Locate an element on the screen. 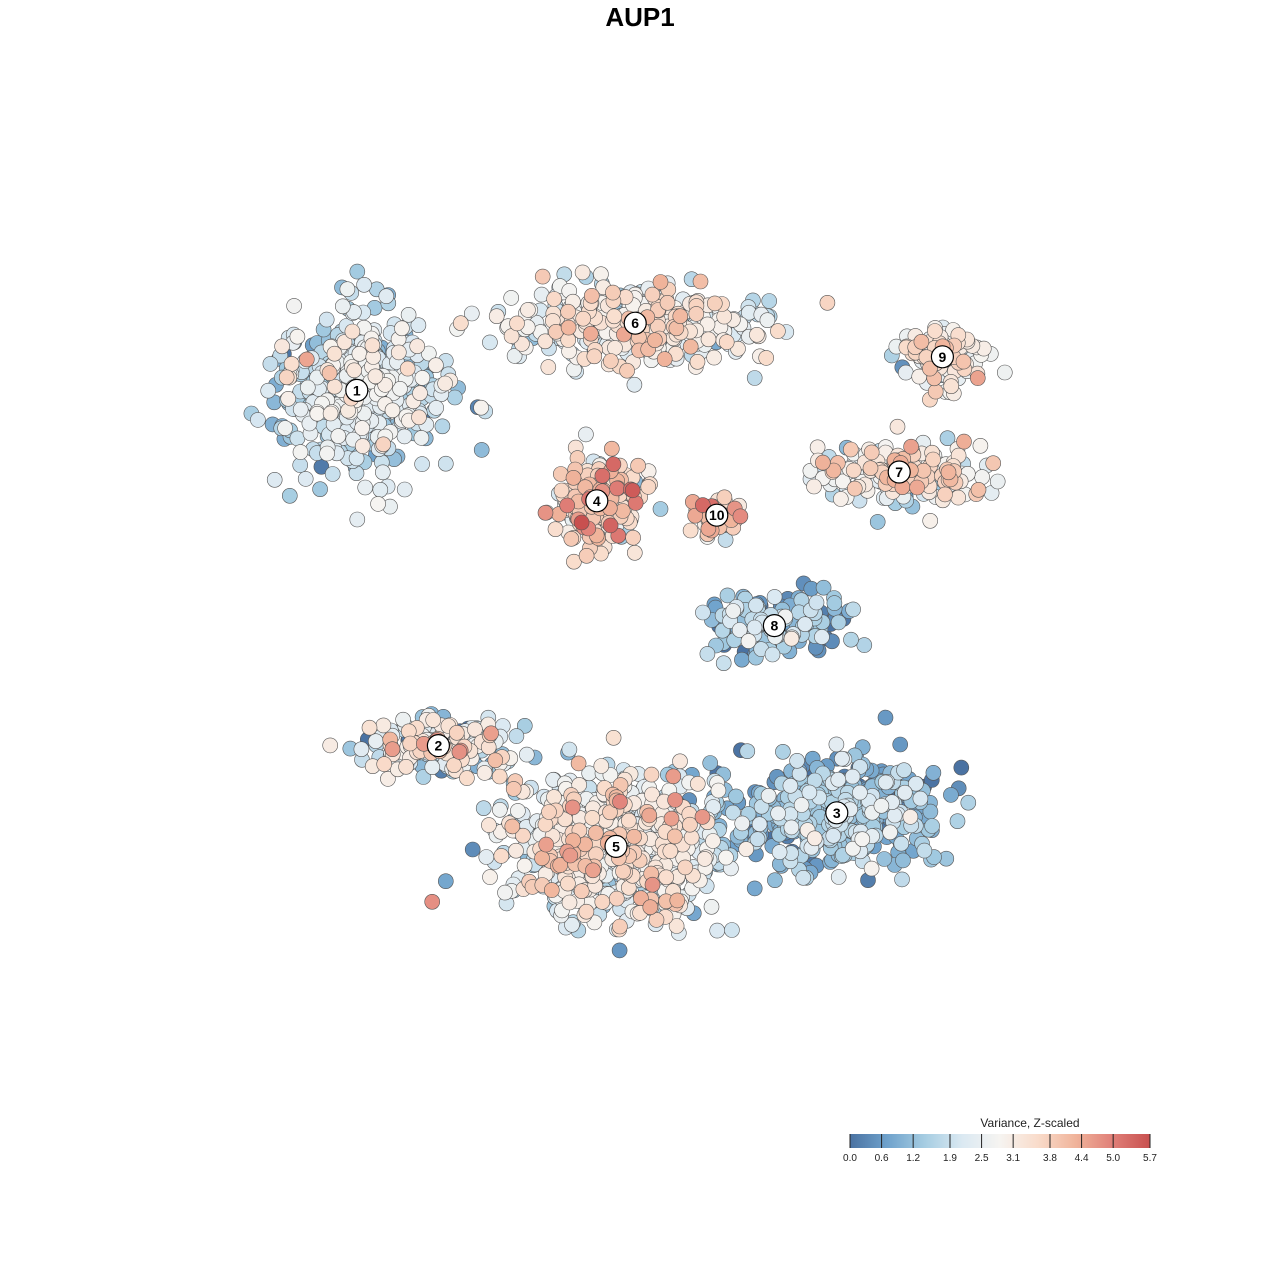 This screenshot has width=1280, height=1280. cluster-label-2: 2 is located at coordinates (438, 745).